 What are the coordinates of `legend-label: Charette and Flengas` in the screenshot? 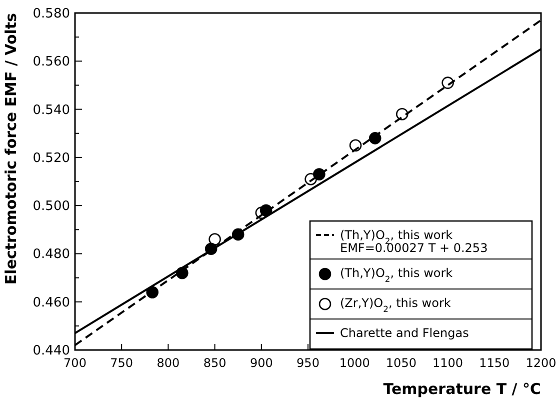 It's located at (404, 333).